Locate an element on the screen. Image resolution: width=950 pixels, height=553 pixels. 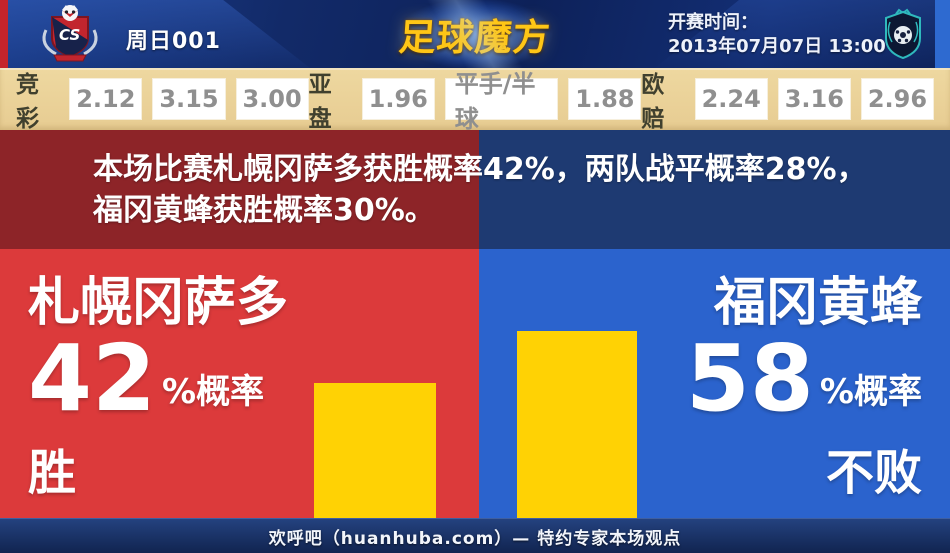
svg-text: CS is located at coordinates (69, 35).